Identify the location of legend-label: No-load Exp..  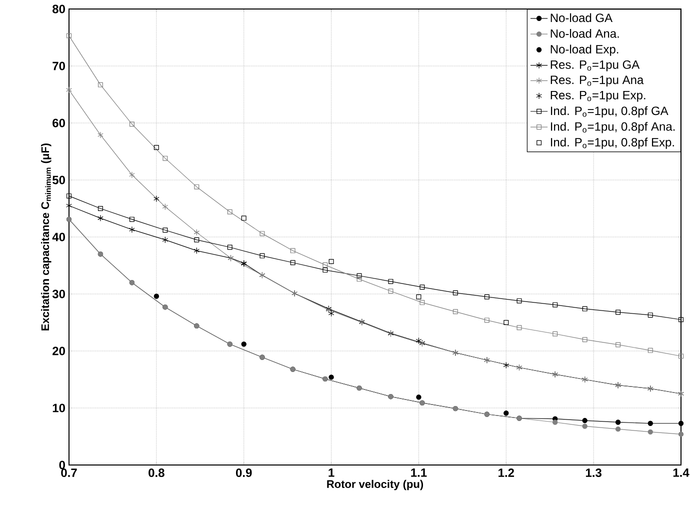
(584, 50).